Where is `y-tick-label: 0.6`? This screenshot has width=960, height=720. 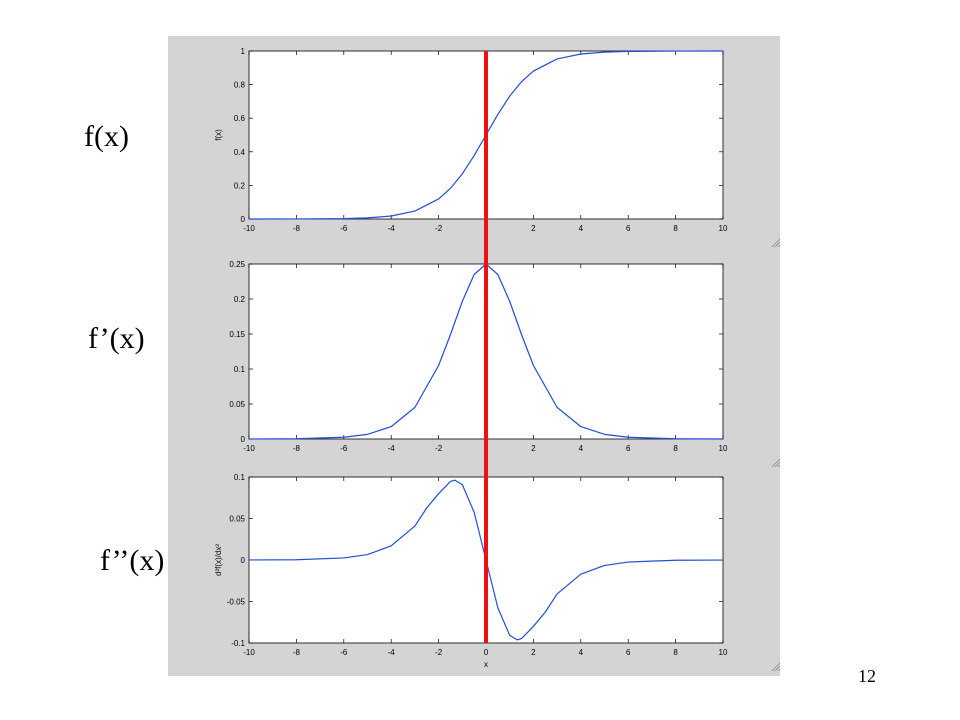 y-tick-label: 0.6 is located at coordinates (240, 118).